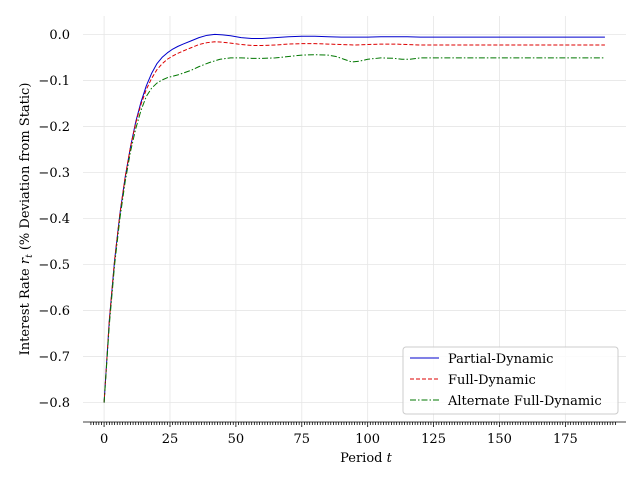 This screenshot has width=640, height=480. I want to click on y-tick-label: −0.4, so click(54, 219).